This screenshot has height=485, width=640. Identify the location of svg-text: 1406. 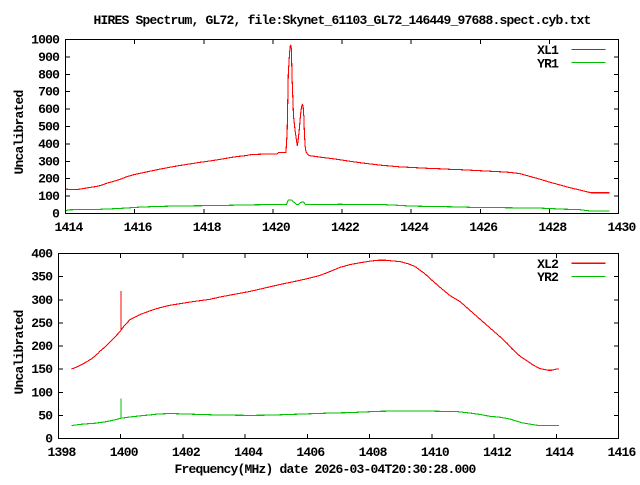
(310, 452).